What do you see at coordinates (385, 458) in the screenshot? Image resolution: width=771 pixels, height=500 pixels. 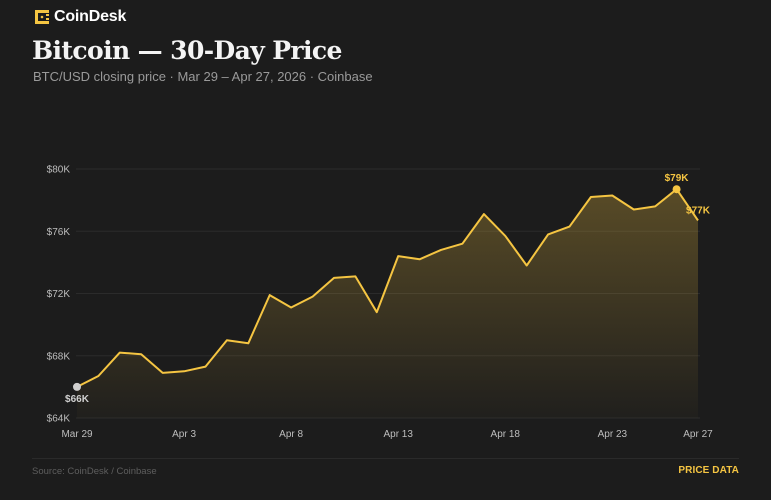 I see `footer-divider` at bounding box center [385, 458].